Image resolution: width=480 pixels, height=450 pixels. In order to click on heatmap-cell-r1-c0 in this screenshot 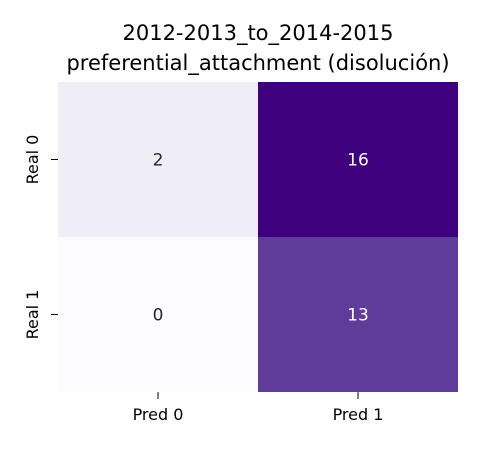, I will do `click(158, 314)`.